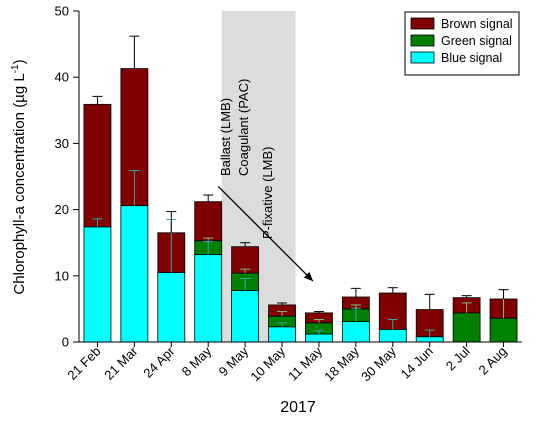 Image resolution: width=550 pixels, height=423 pixels. I want to click on legend: Brown signal Green signal Blue signal, so click(462, 43).